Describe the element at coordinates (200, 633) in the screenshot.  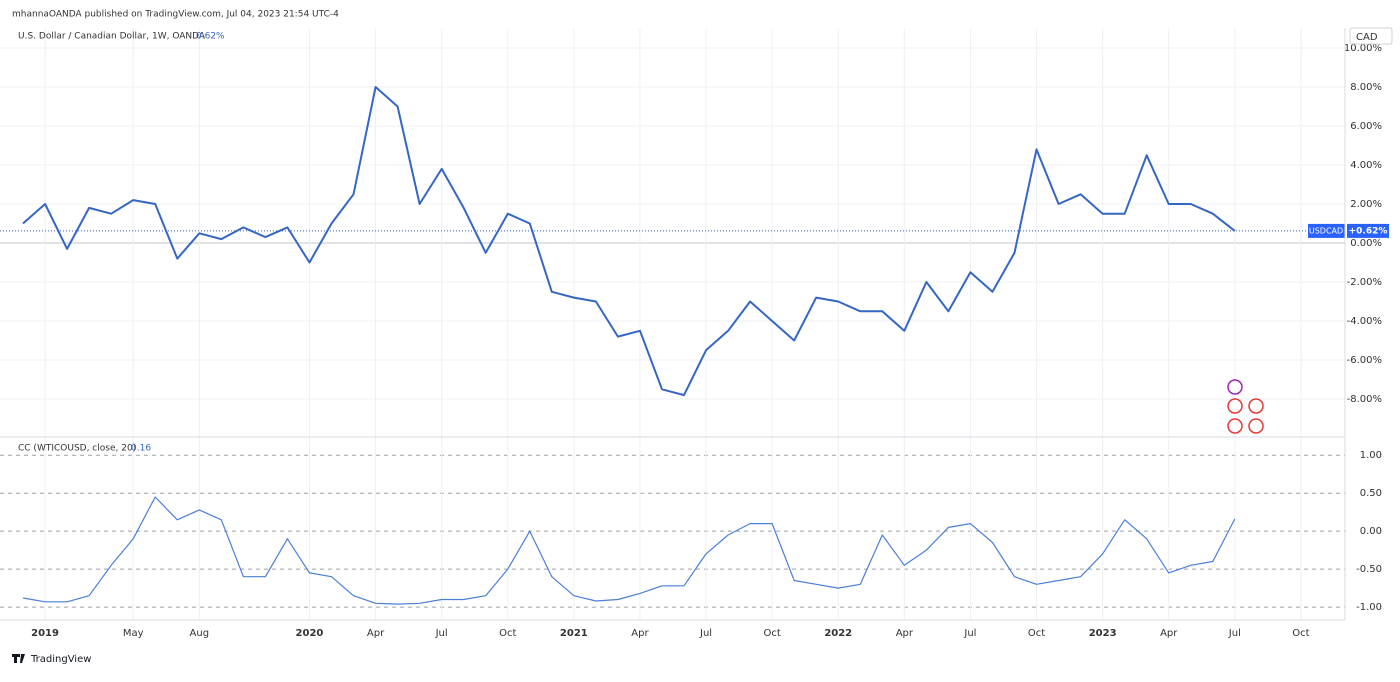
I see `x-tick-label: Aug` at that location.